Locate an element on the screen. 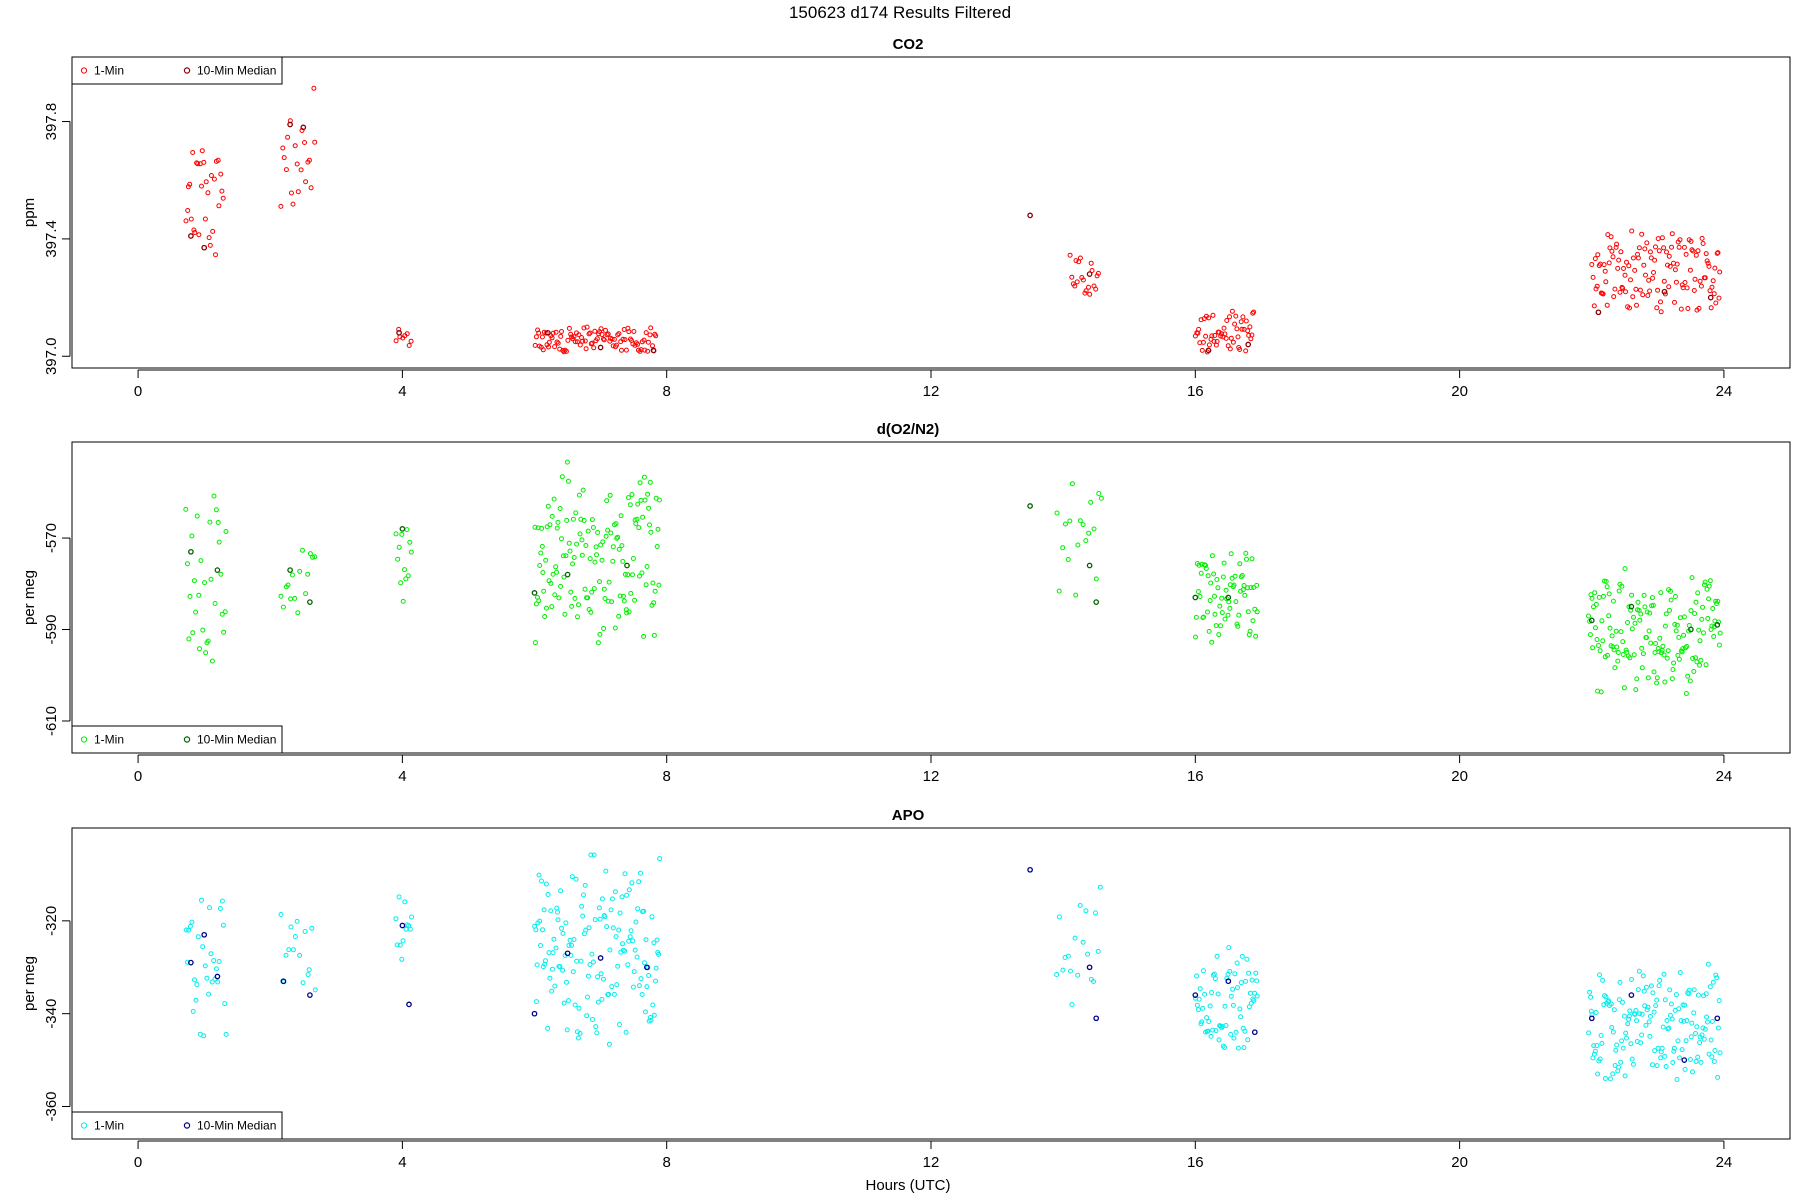 The width and height of the screenshot is (1800, 1200). x-tick-label: 0 is located at coordinates (138, 1162).